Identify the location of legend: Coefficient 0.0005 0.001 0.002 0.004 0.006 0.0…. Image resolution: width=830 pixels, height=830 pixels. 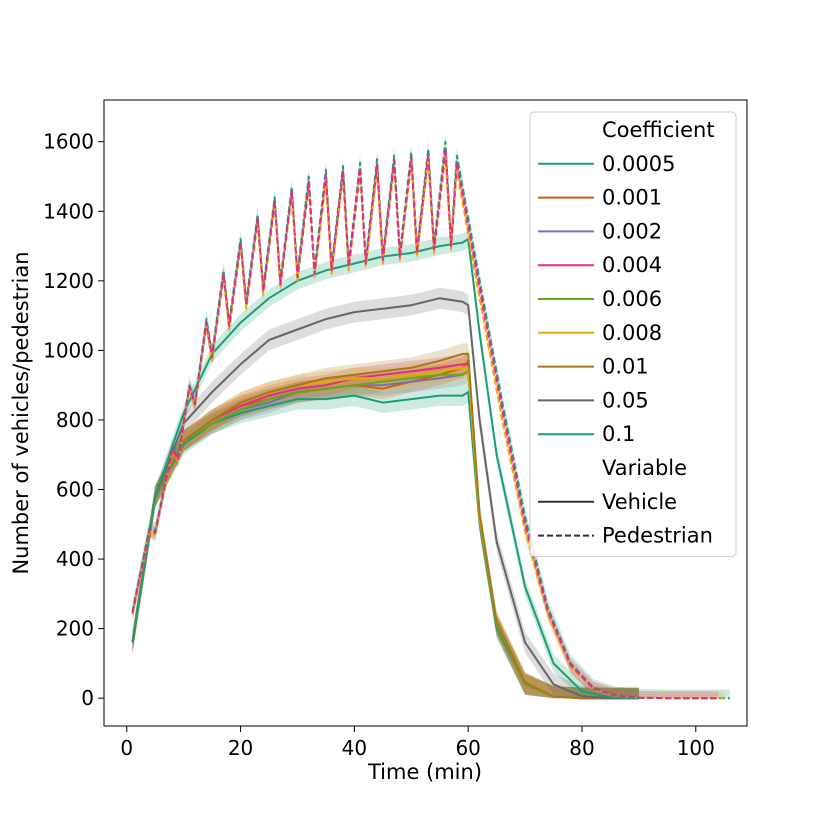
(633, 334).